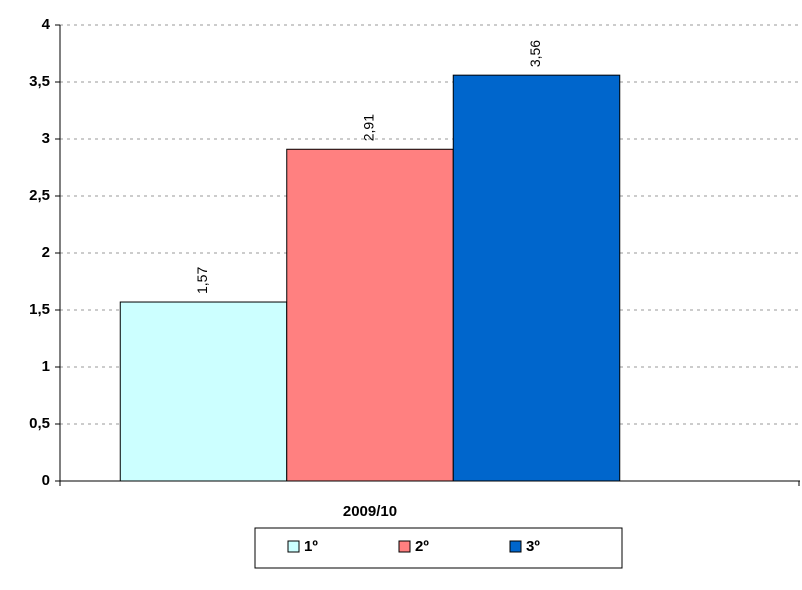 The width and height of the screenshot is (802, 590). Describe the element at coordinates (39, 195) in the screenshot. I see `y-tick-label: 2,5` at that location.